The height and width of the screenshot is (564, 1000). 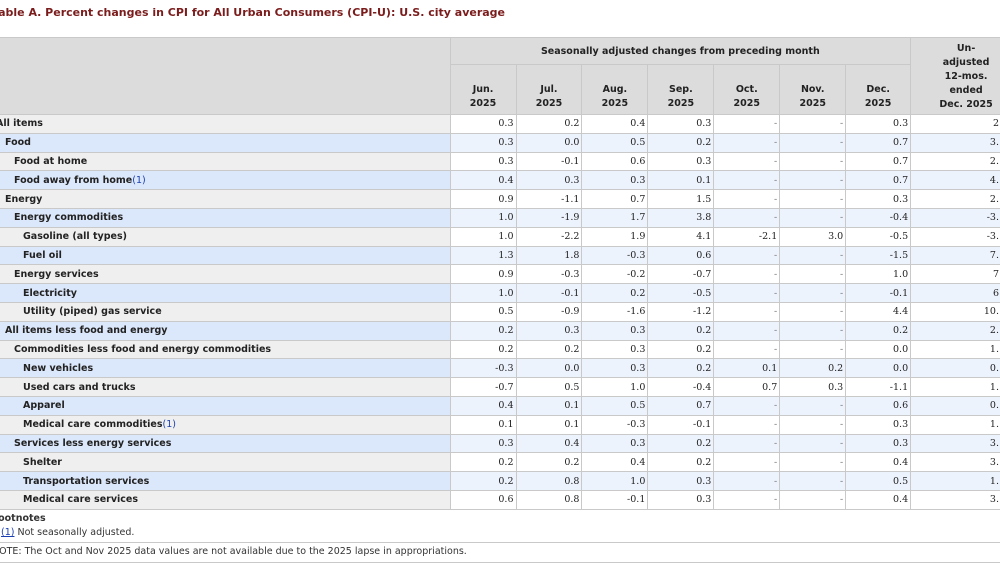 What do you see at coordinates (56, 274) in the screenshot?
I see `row-label-text: Energy services` at bounding box center [56, 274].